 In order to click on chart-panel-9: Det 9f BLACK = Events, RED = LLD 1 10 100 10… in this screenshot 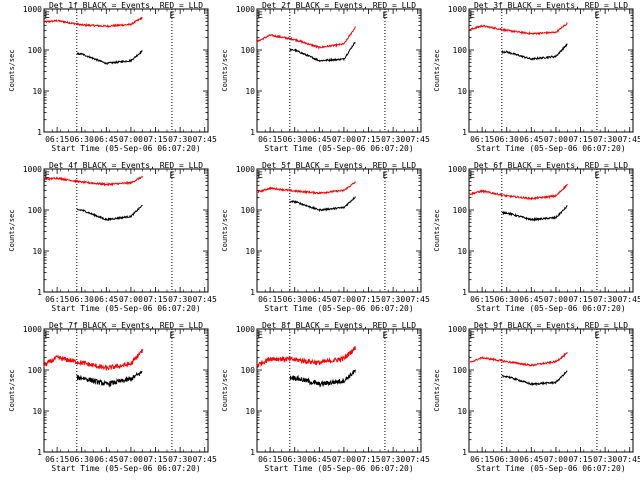, I will do `click(536, 397)`.